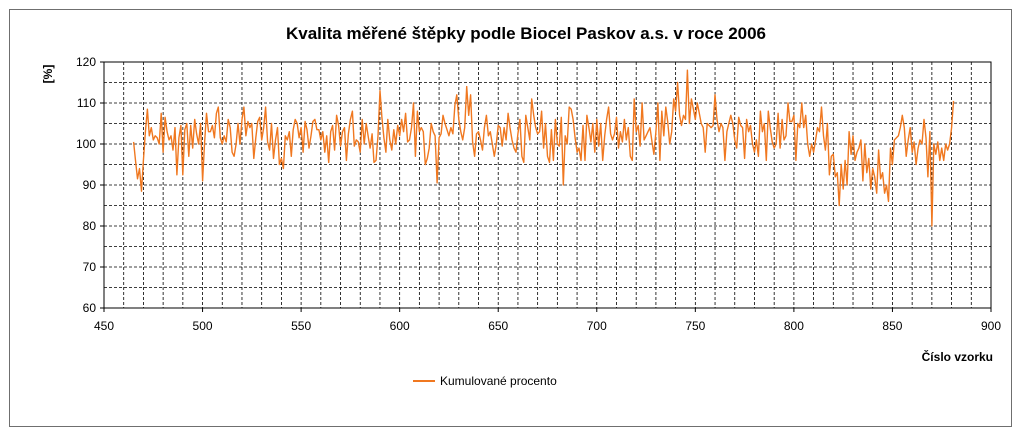 The image size is (1023, 435). What do you see at coordinates (794, 326) in the screenshot?
I see `x-tick-label: 800` at bounding box center [794, 326].